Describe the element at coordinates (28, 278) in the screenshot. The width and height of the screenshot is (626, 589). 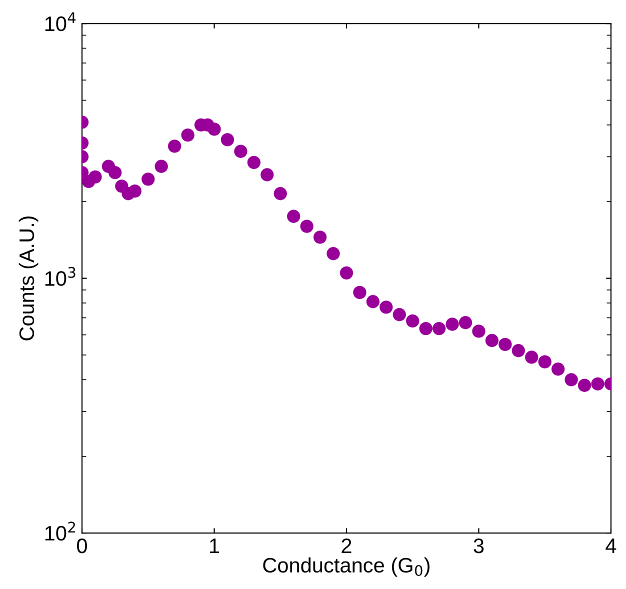
I see `y-axis-title: Counts (A.U.)` at that location.